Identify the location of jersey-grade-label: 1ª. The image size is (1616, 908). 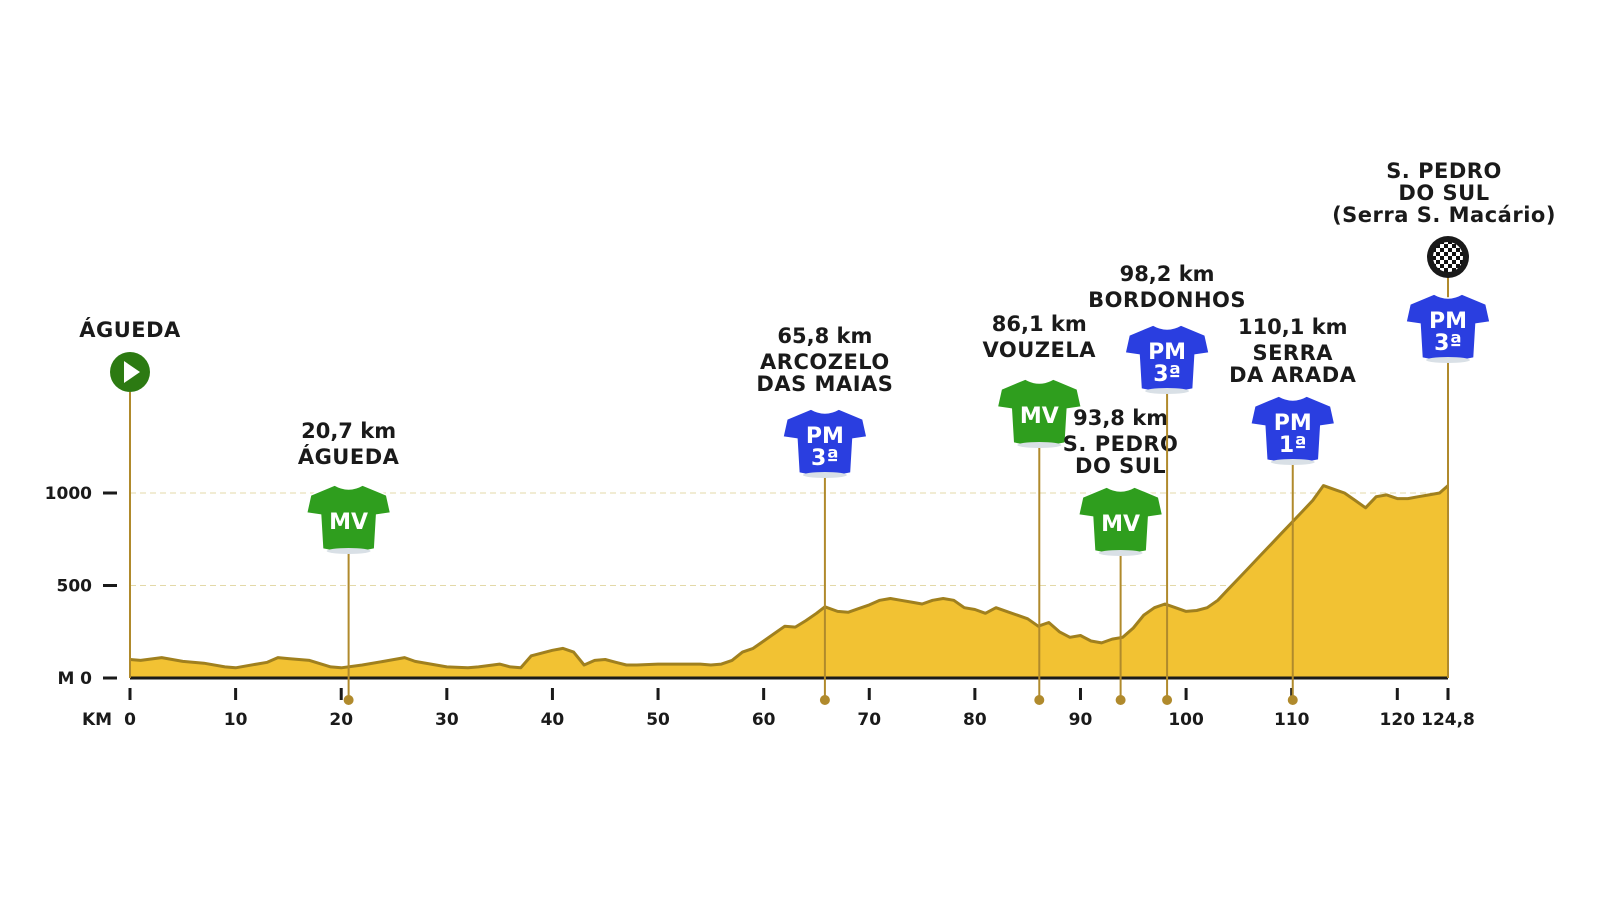
(1293, 445).